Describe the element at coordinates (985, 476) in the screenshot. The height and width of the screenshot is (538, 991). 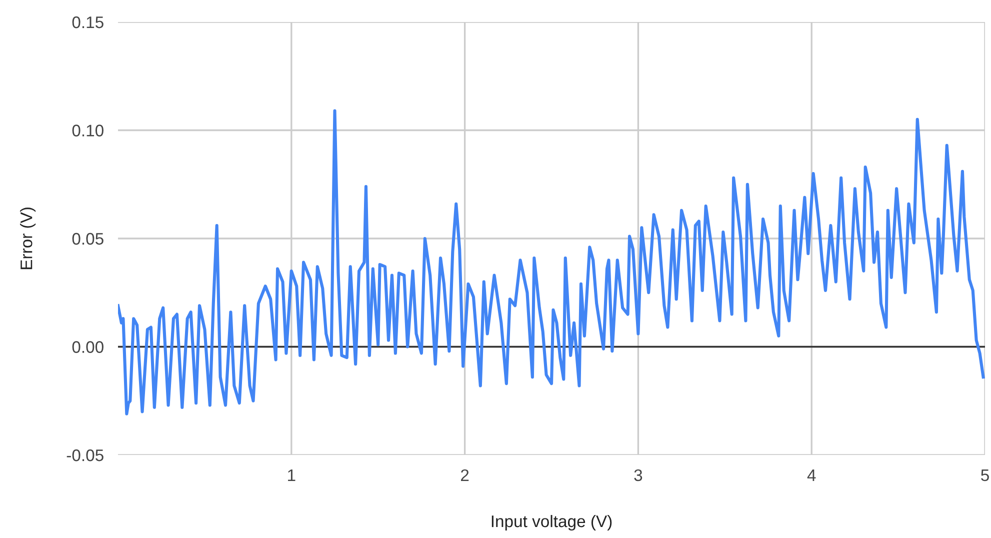
I see `x-tick-label: 5` at that location.